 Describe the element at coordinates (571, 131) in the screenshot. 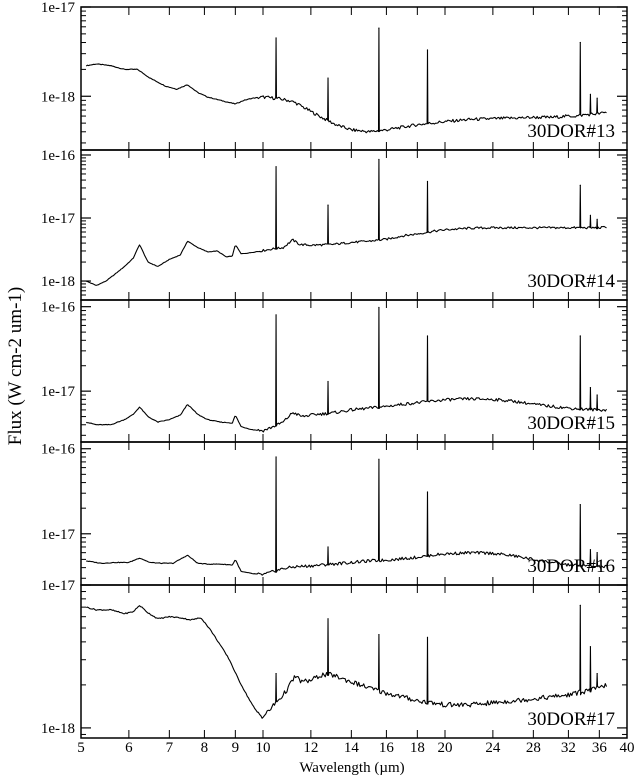

I see `panel-label: 30DOR#13` at that location.